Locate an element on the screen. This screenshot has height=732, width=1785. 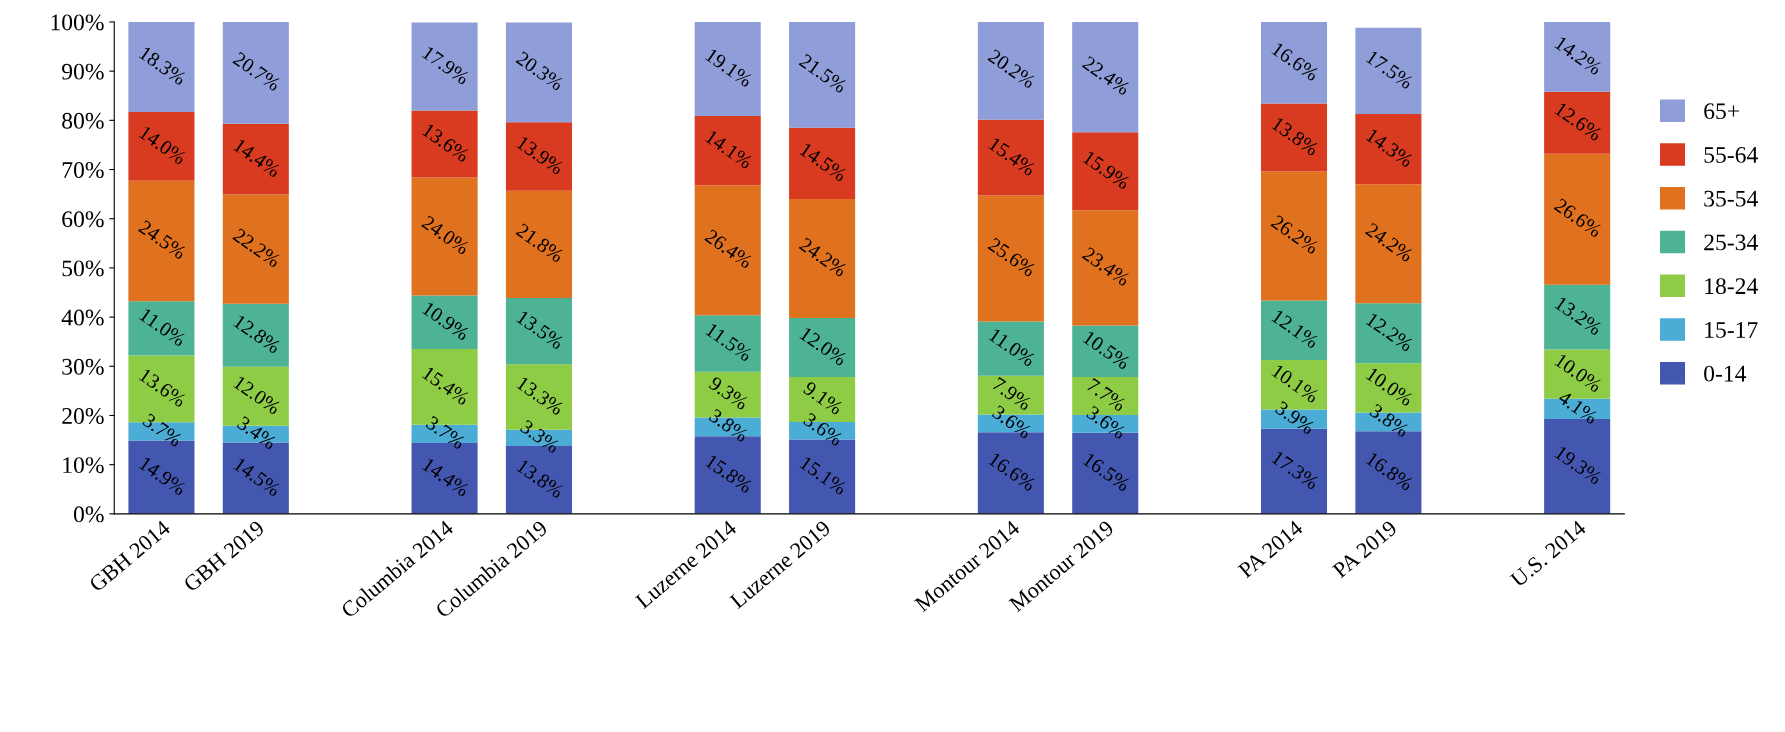
y-tick-label: 40% is located at coordinates (82, 317).